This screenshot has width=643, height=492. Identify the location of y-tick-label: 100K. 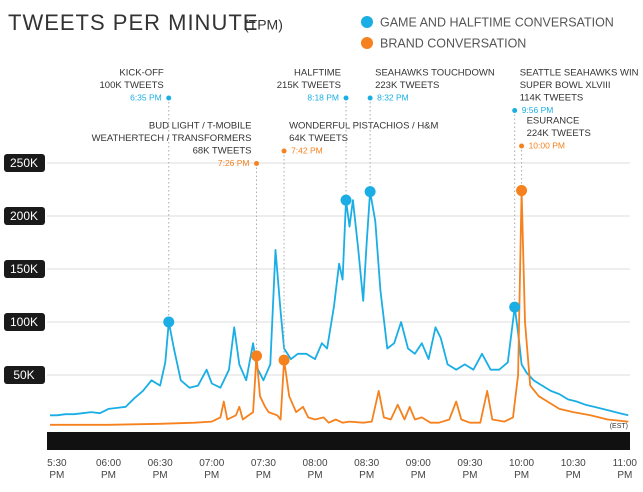
(24, 322).